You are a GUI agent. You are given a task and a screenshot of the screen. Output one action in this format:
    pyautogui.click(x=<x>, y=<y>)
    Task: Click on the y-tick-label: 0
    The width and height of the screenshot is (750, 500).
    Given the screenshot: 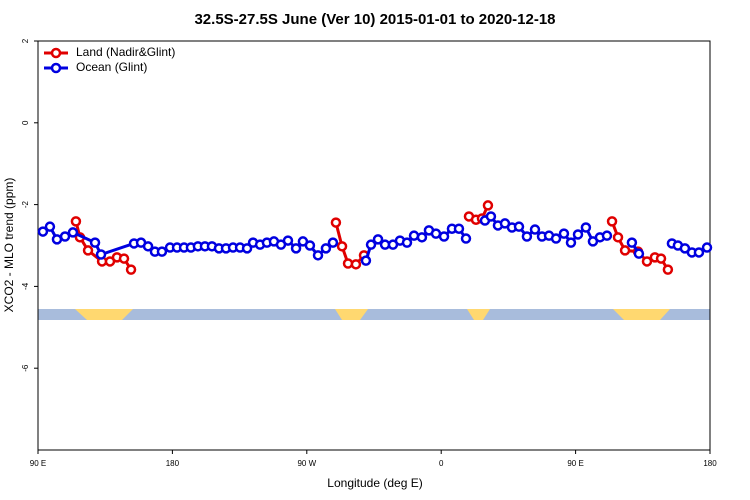 What is the action you would take?
    pyautogui.click(x=25, y=122)
    